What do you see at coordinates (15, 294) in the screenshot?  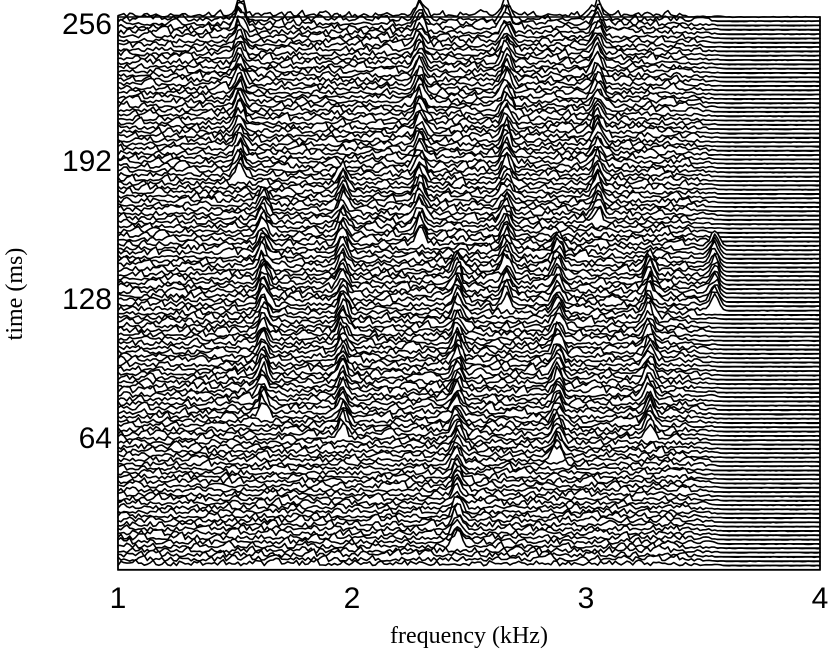 I see `y-axis-label: time (ms)` at bounding box center [15, 294].